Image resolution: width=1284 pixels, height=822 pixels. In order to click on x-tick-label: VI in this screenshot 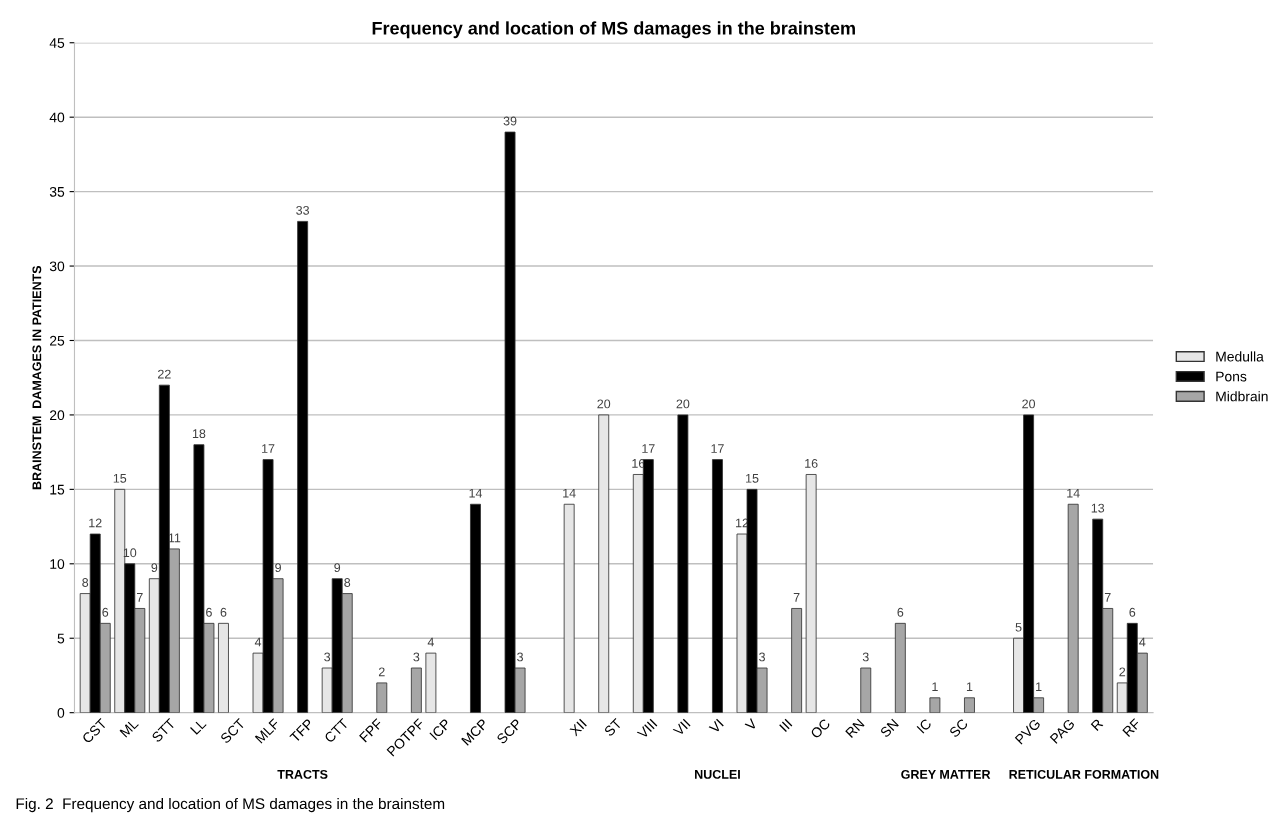, I will do `click(716, 726)`.